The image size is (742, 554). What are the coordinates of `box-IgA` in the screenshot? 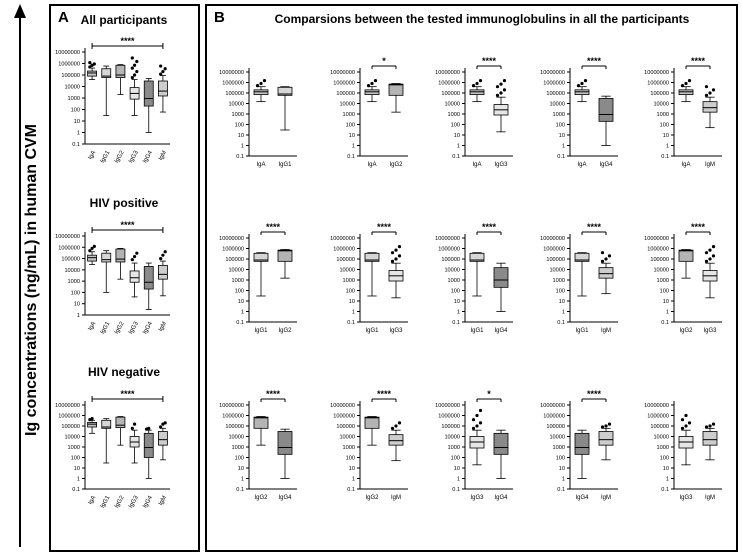 It's located at (92, 73).